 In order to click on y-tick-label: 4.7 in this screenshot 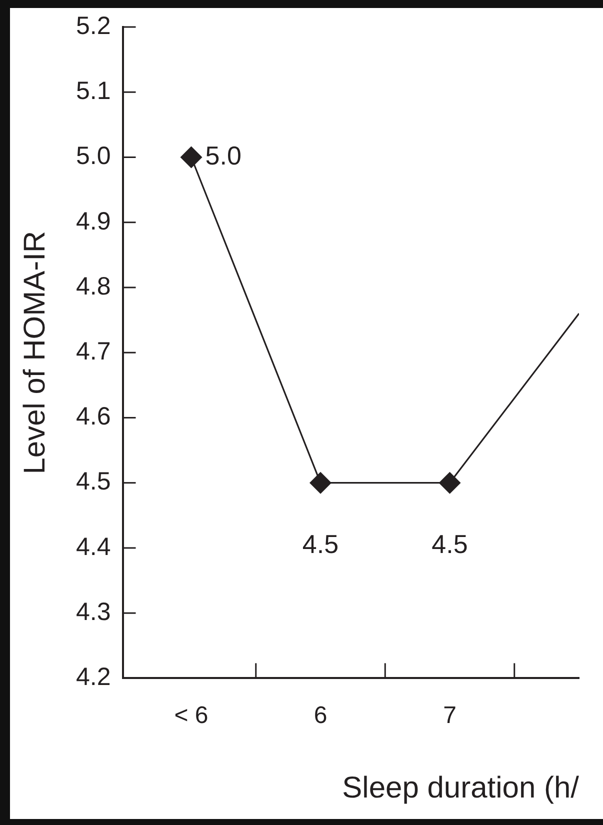, I will do `click(93, 351)`.